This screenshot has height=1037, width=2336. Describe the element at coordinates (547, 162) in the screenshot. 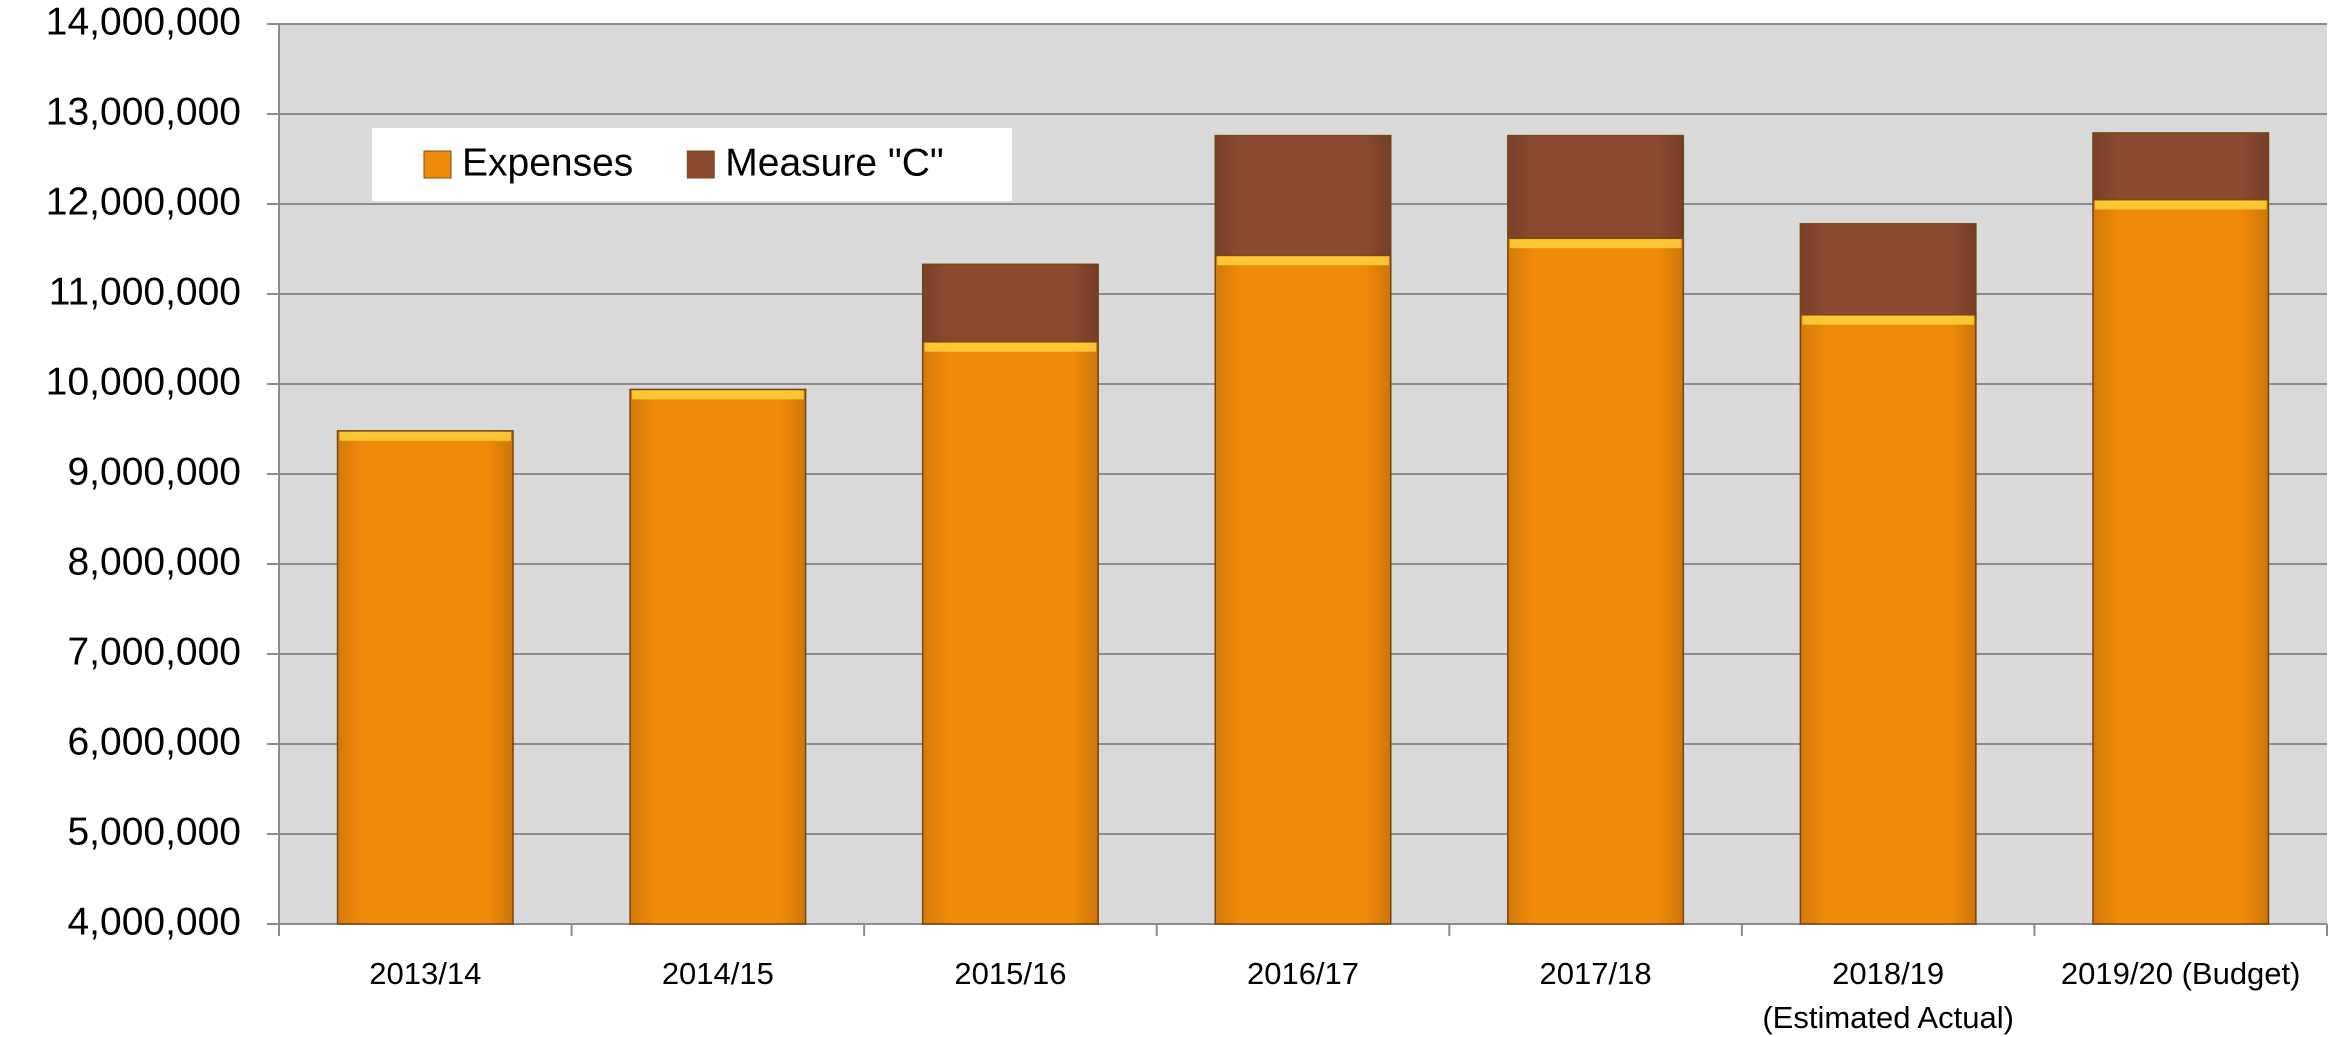

I see `legend-label: Expenses` at that location.